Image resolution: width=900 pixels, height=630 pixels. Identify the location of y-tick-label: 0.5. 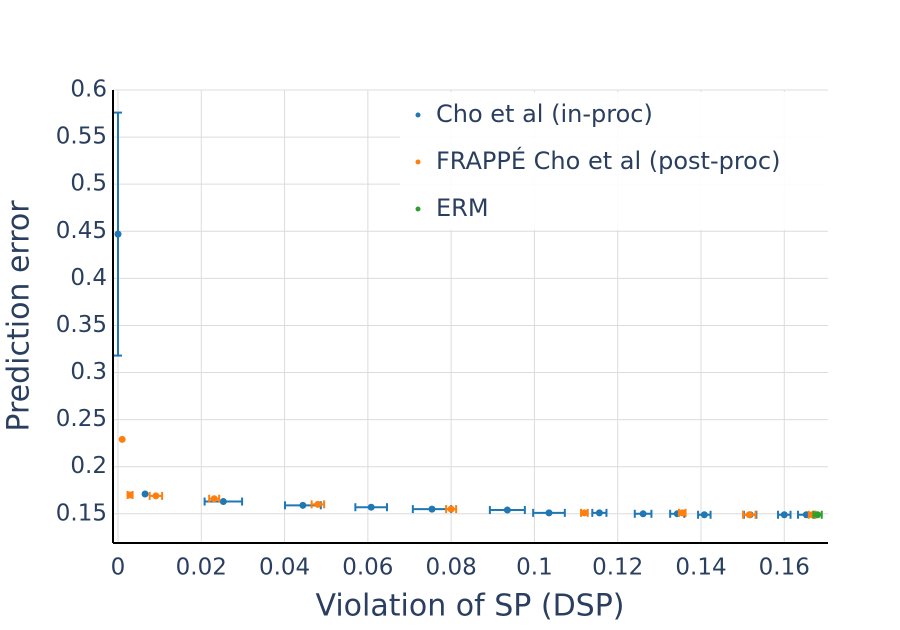
(88, 184).